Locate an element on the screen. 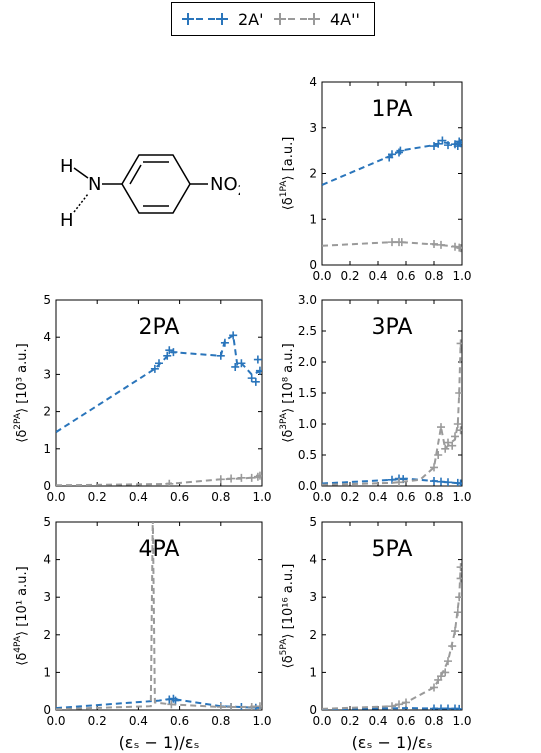 This screenshot has width=541, height=753. y-tick-label-2pa: 1 is located at coordinates (47, 449).